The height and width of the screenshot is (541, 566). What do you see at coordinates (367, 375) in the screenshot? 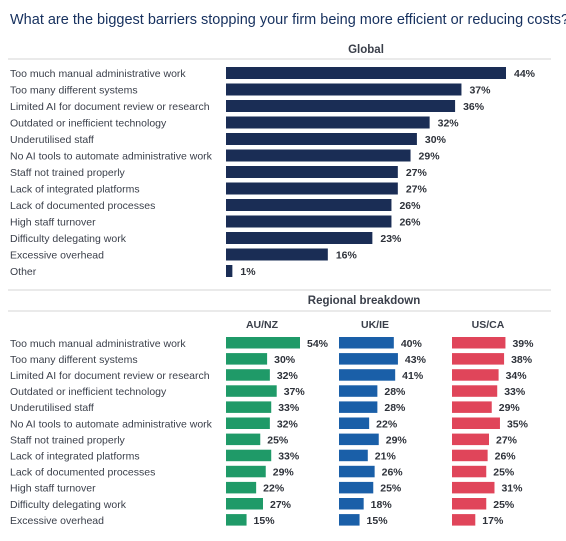
I see `uk-ie-bar-limited-ai-for-document-review-or-research` at bounding box center [367, 375].